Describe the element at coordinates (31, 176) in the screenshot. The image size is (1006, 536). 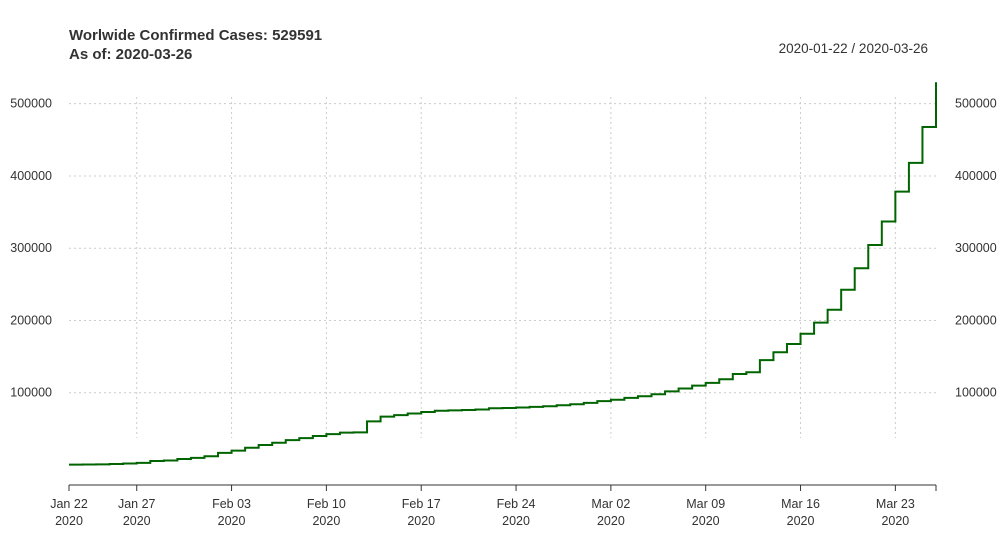
I see `y-tick-label-left: 400000` at that location.